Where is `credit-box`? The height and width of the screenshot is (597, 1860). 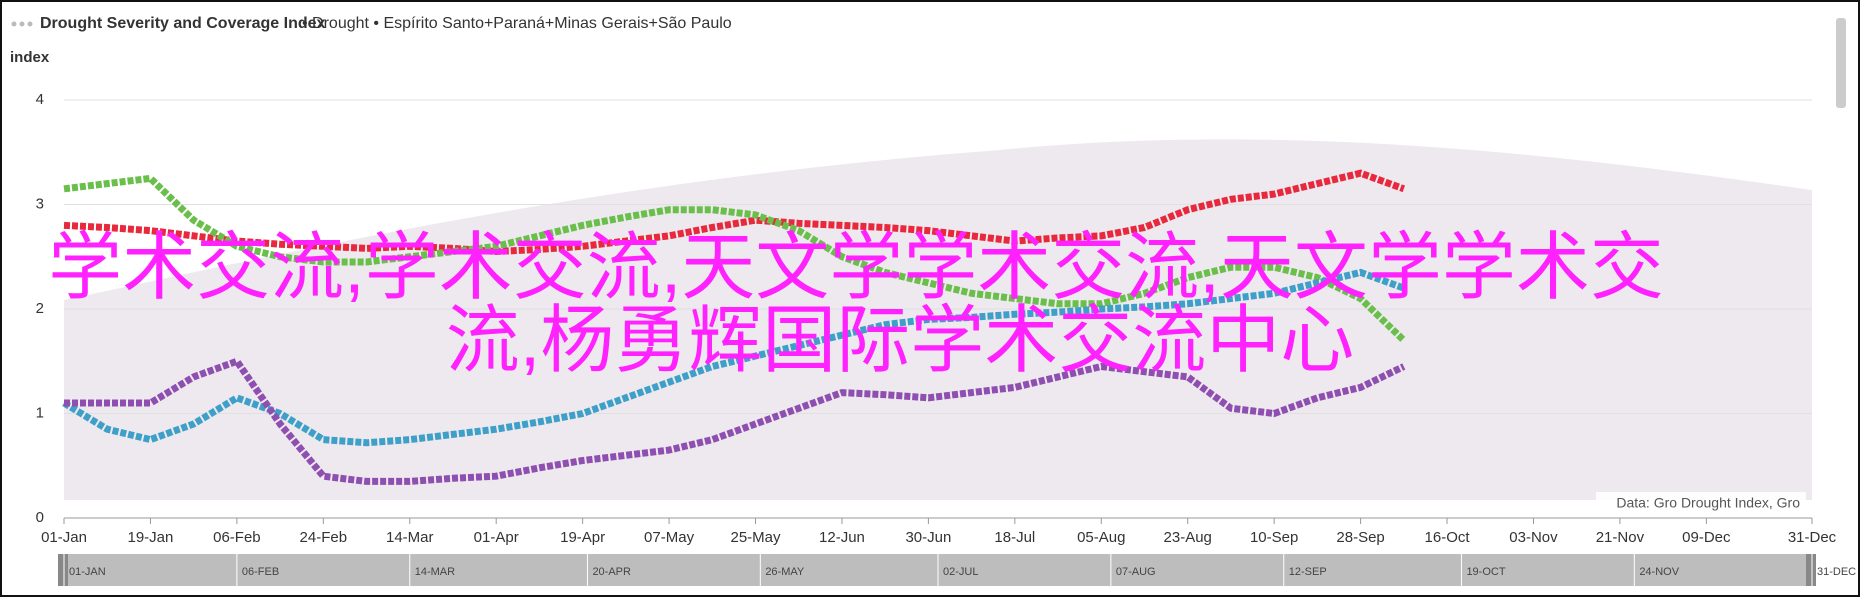 credit-box is located at coordinates (1701, 504).